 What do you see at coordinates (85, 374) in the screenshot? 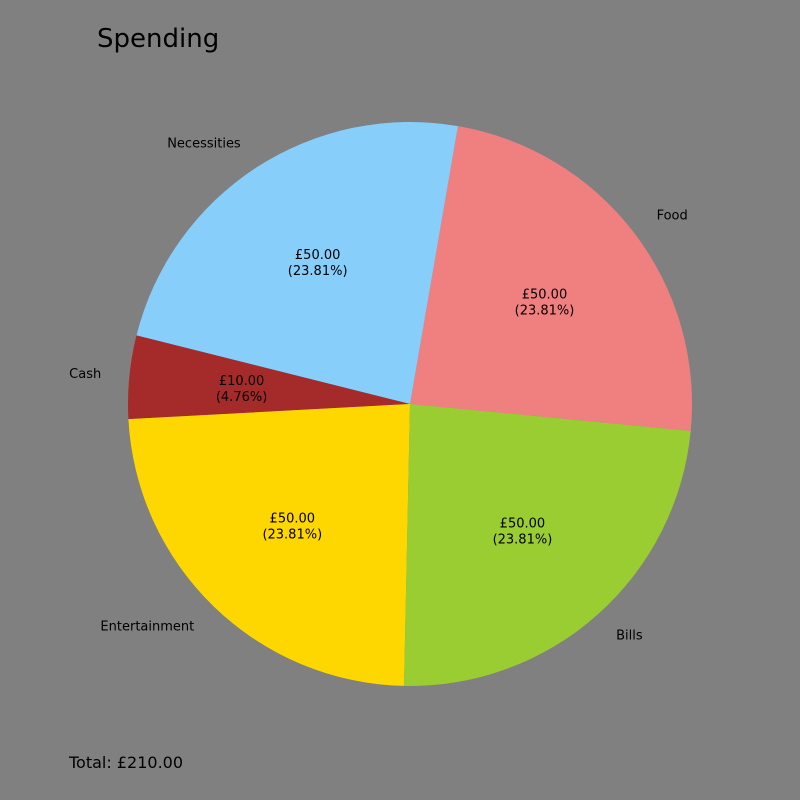
I see `slice-label-cash: Cash` at bounding box center [85, 374].